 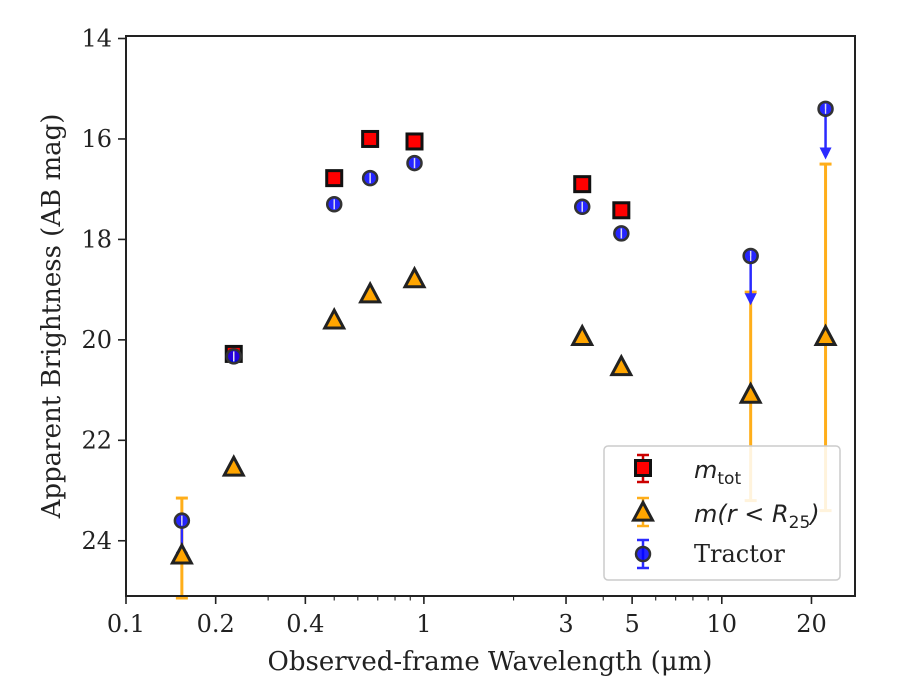 What do you see at coordinates (52, 317) in the screenshot?
I see `y-axis-label: Apparent Brightness (AB mag)` at bounding box center [52, 317].